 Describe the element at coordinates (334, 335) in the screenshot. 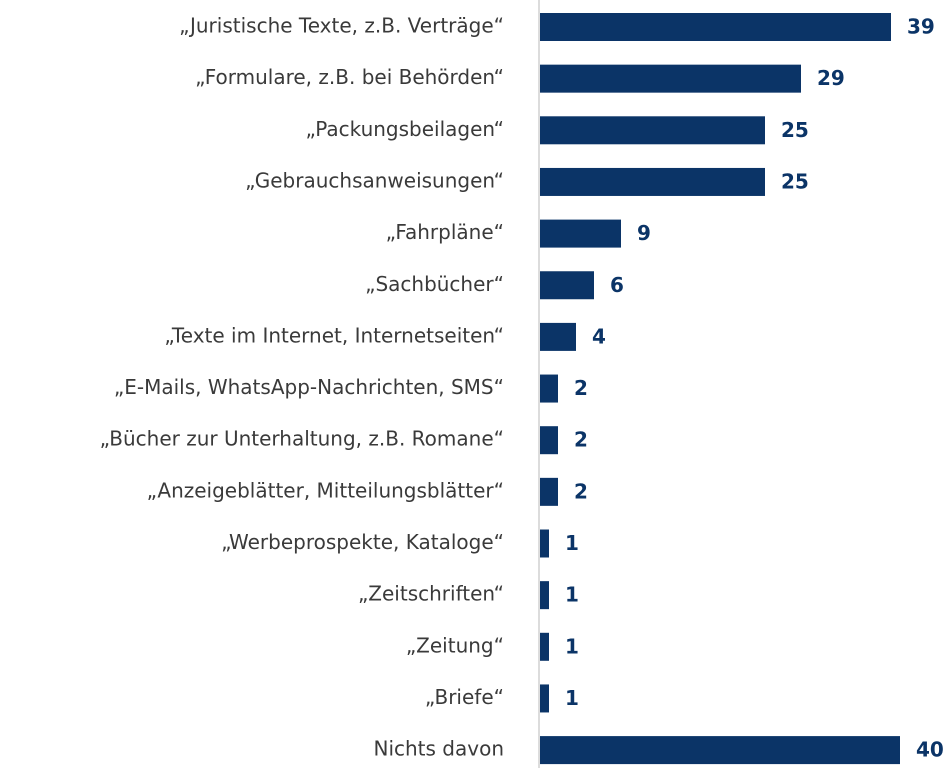

I see `category-label: „Texte im Internet, Internetseiten“` at that location.